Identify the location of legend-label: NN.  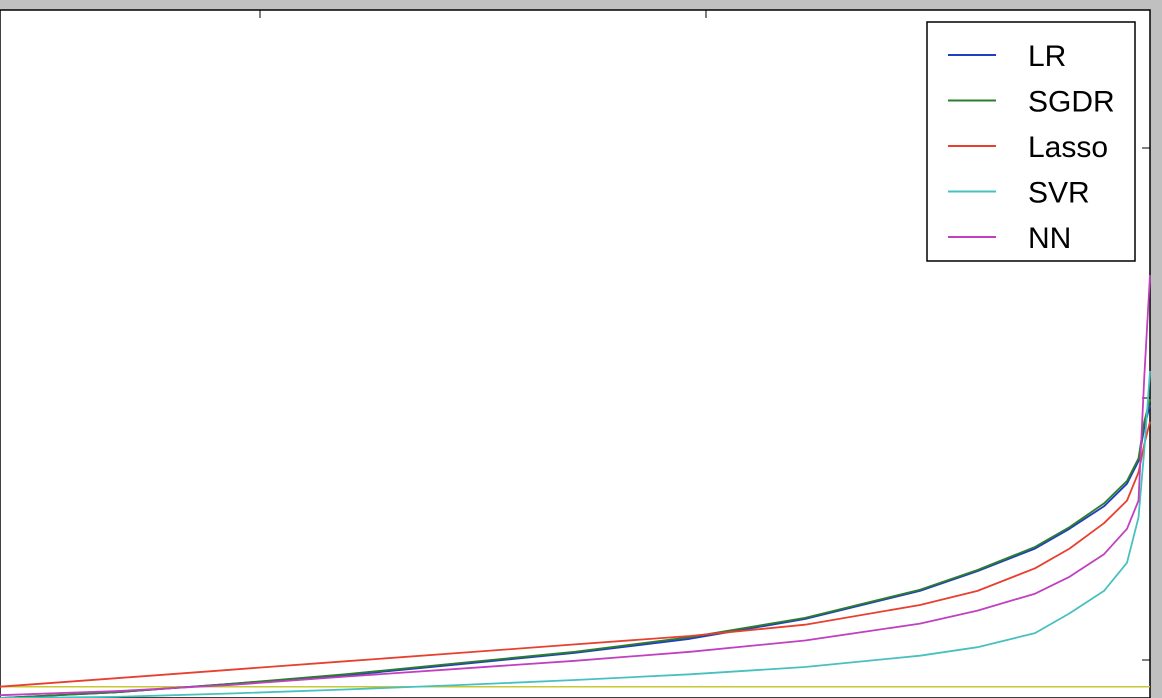
(1049, 238).